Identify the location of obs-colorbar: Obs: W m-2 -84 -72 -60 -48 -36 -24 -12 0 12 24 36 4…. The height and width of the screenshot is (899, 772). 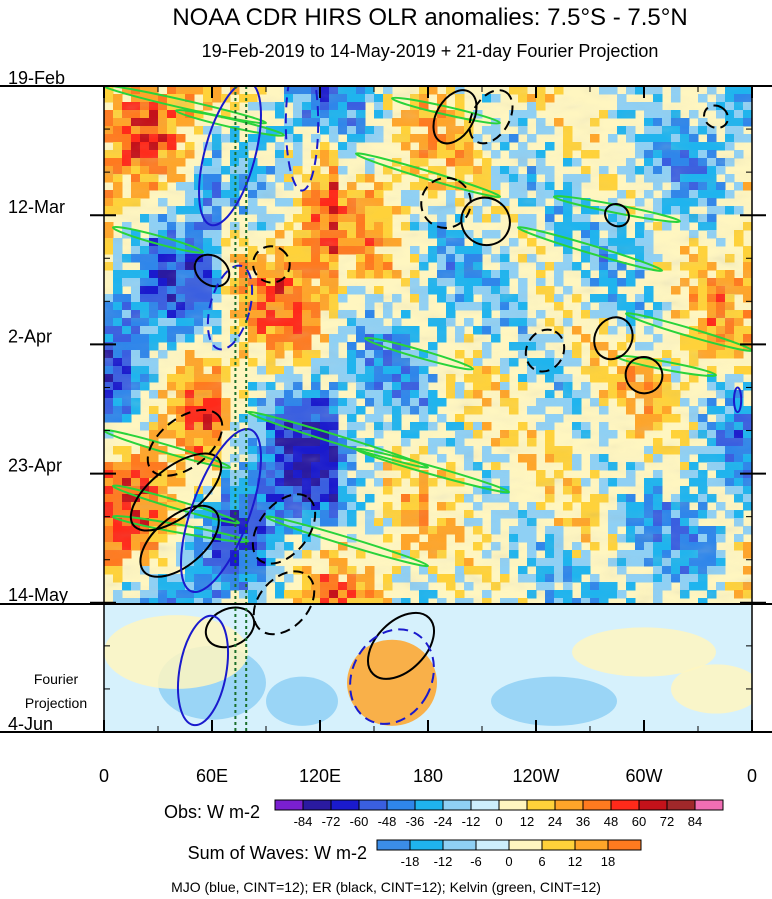
(444, 814).